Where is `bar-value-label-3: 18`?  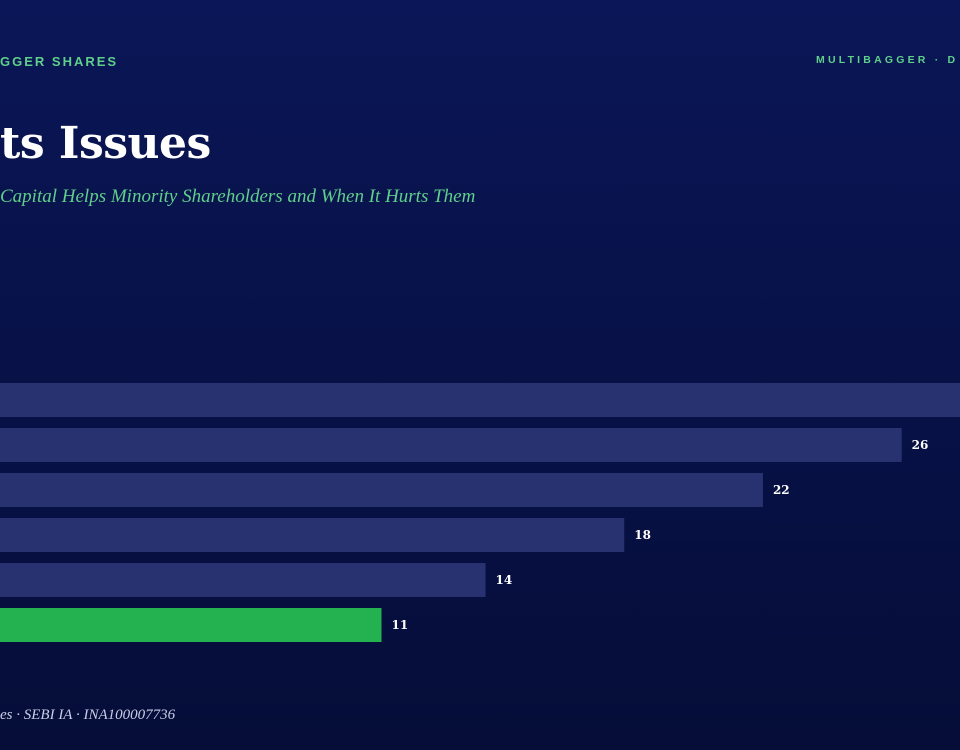
bar-value-label-3: 18 is located at coordinates (642, 535).